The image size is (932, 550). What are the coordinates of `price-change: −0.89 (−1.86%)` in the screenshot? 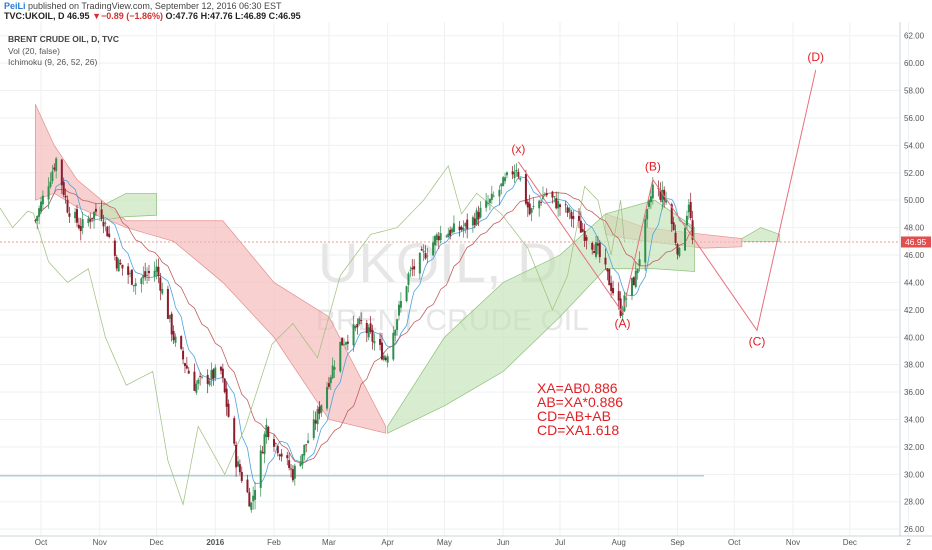 It's located at (132, 16).